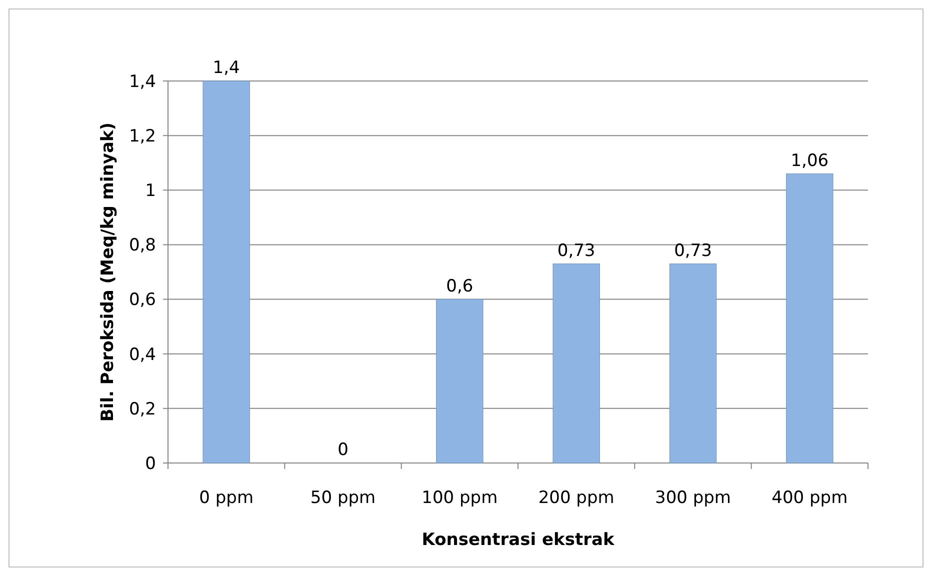  I want to click on y-tick-label: 0, so click(150, 464).